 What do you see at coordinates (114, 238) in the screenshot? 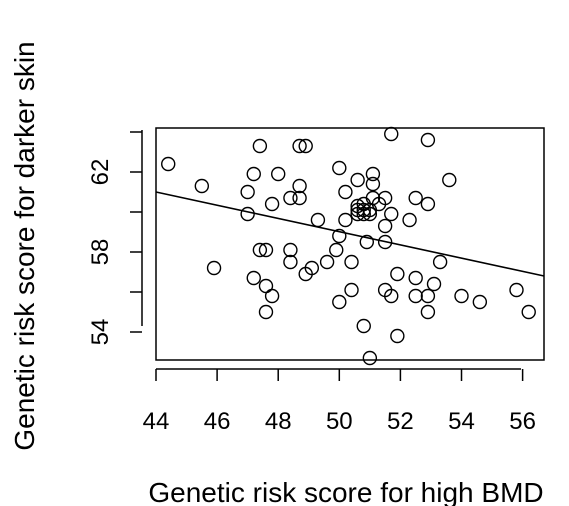
I see `y-axis-ticks: 54 58 62` at bounding box center [114, 238].